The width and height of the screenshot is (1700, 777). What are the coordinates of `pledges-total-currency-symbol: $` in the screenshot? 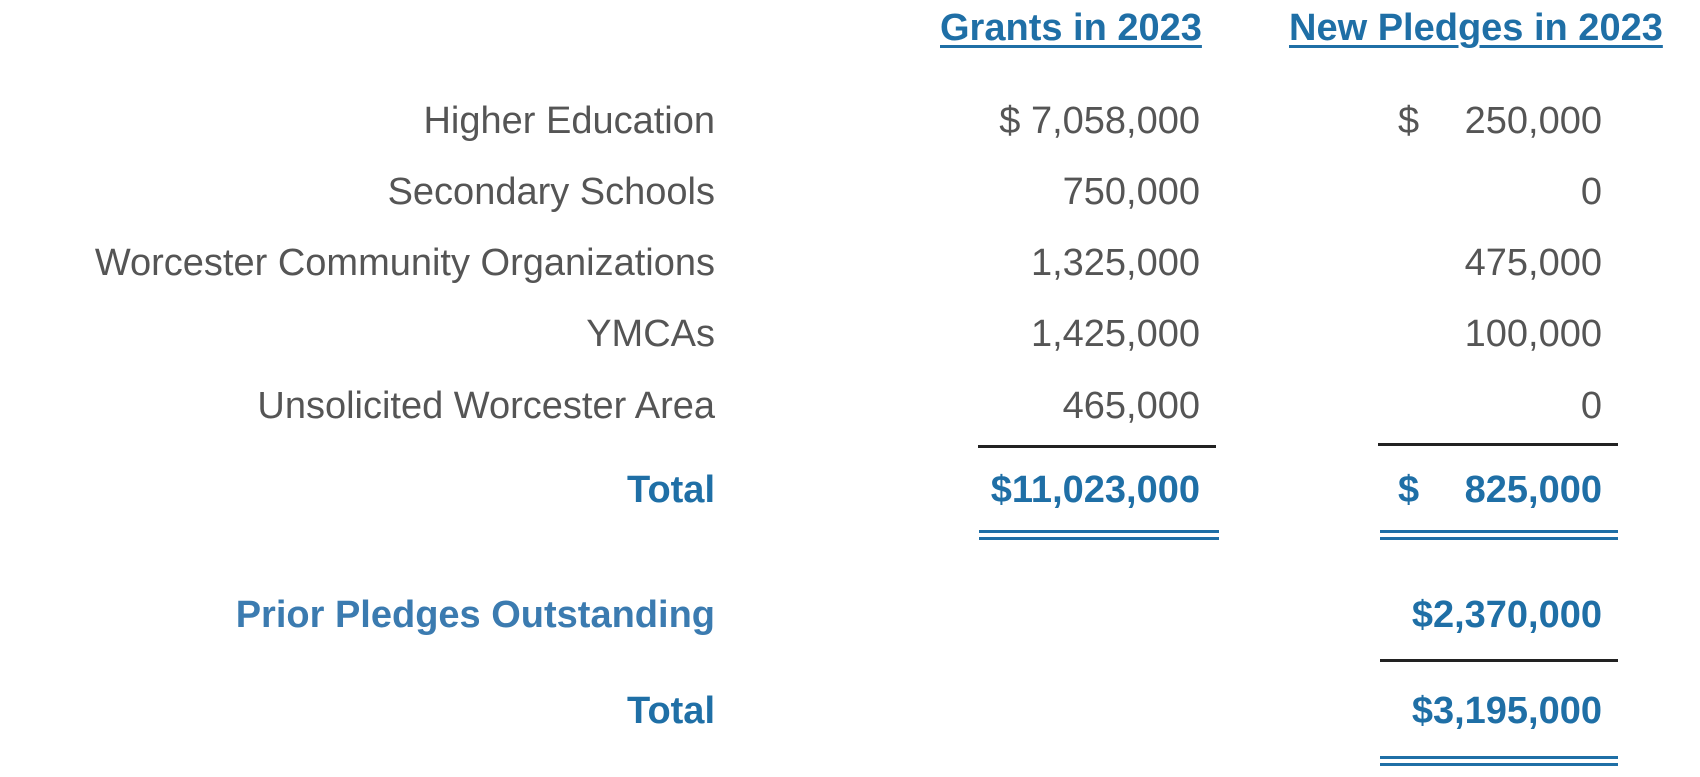 It's located at (1409, 490).